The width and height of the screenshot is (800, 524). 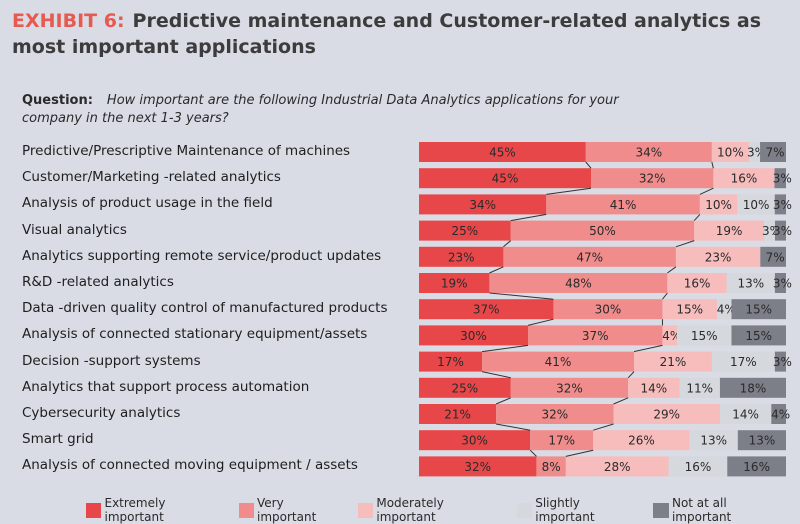 I want to click on legend-label: Slightly important, so click(x=565, y=510).